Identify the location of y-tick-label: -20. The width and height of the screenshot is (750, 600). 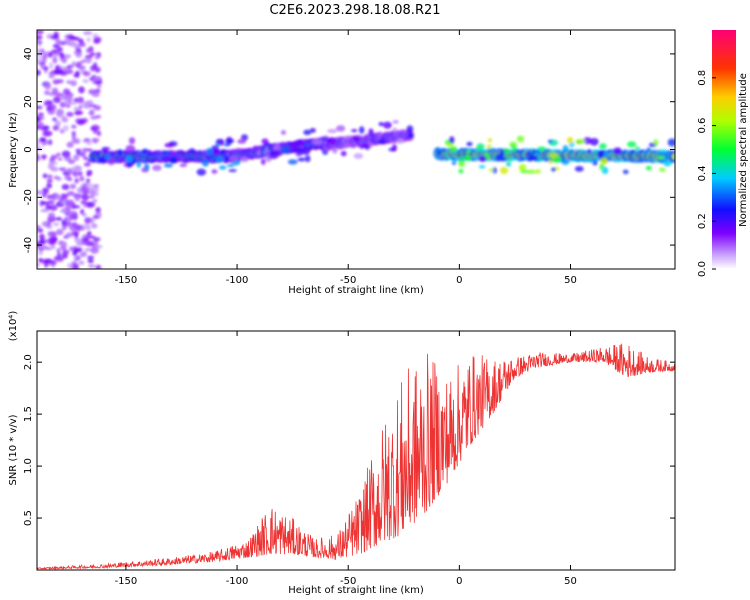
(28, 197).